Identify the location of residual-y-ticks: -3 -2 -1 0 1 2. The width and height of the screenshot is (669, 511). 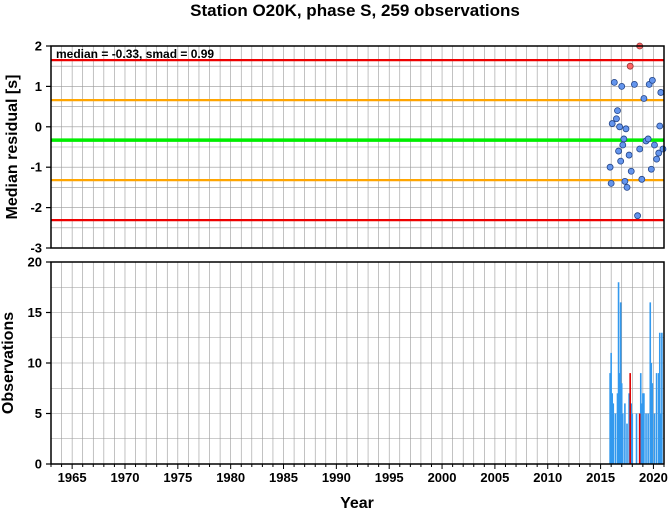
(40, 147).